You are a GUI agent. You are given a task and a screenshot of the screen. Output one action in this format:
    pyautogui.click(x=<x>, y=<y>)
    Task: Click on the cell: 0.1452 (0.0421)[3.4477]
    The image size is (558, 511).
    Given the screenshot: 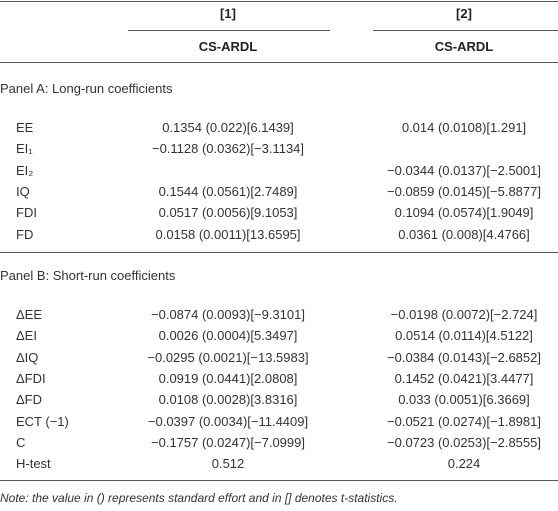 What is the action you would take?
    pyautogui.click(x=464, y=378)
    